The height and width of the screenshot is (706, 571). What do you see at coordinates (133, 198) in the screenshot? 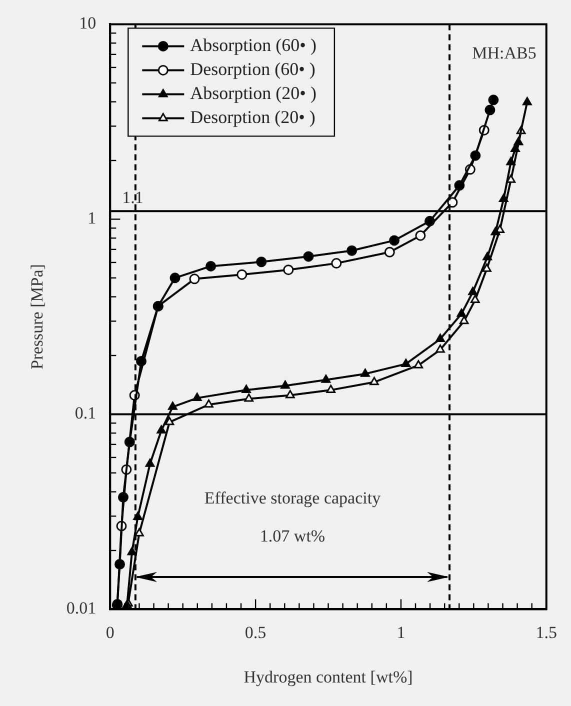
I see `ref-line-label: 1.1` at bounding box center [133, 198].